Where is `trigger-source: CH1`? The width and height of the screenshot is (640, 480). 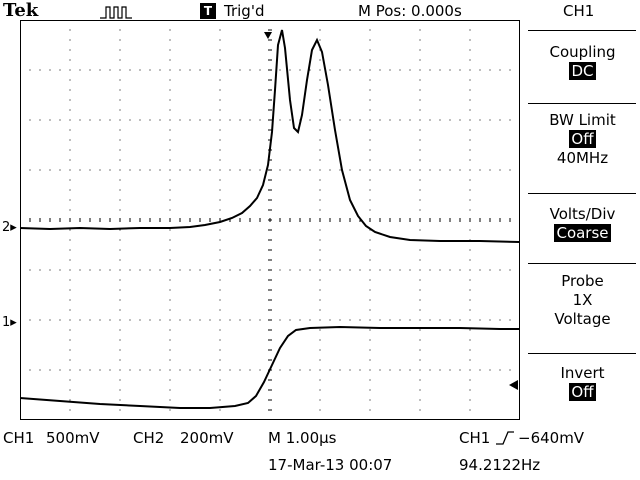 trigger-source: CH1 is located at coordinates (475, 438).